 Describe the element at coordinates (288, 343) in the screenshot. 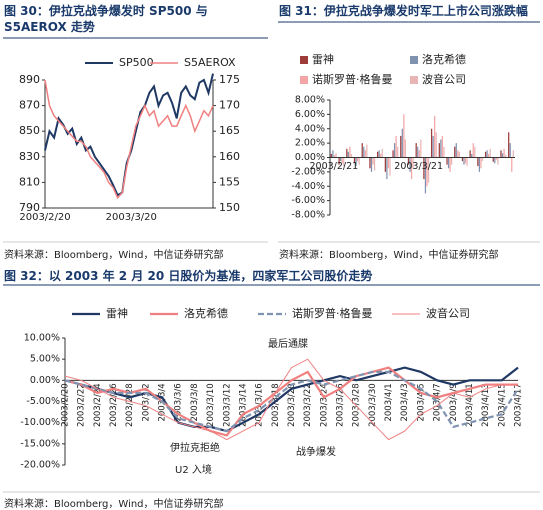

I see `annotation: 最后通牒` at that location.